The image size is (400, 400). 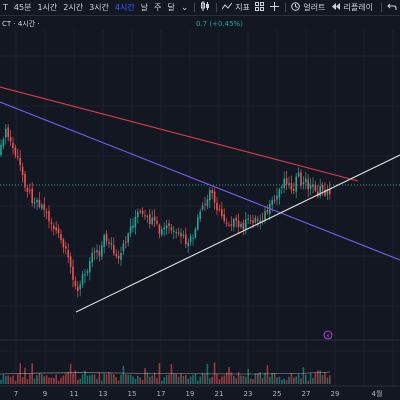 What do you see at coordinates (205, 7) in the screenshot?
I see `candles-icon` at bounding box center [205, 7].